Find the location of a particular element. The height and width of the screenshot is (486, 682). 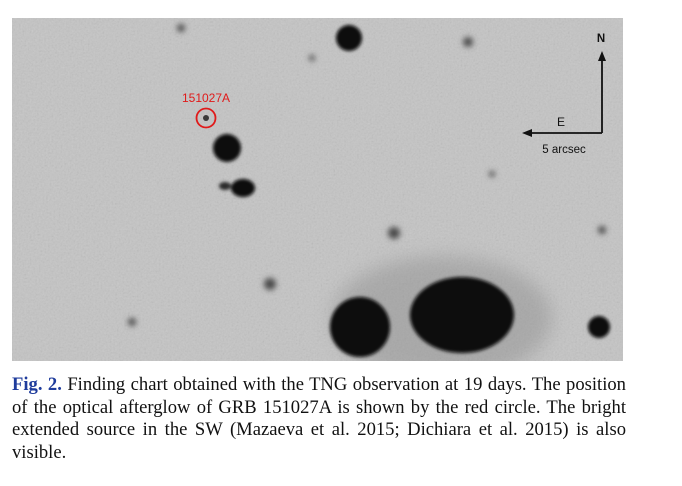

north-arrowhead is located at coordinates (602, 56).